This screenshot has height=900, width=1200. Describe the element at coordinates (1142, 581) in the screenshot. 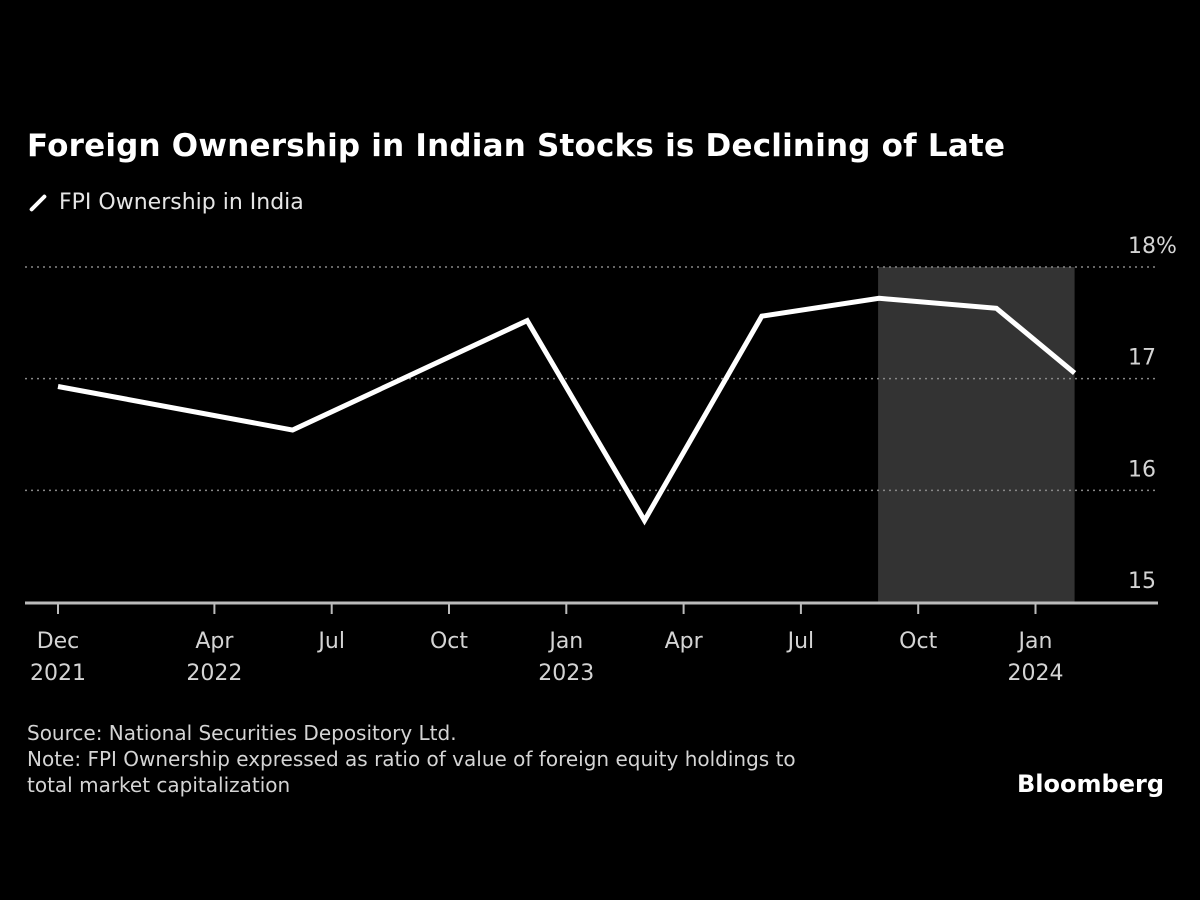

I see `y-tick-label: 15` at that location.